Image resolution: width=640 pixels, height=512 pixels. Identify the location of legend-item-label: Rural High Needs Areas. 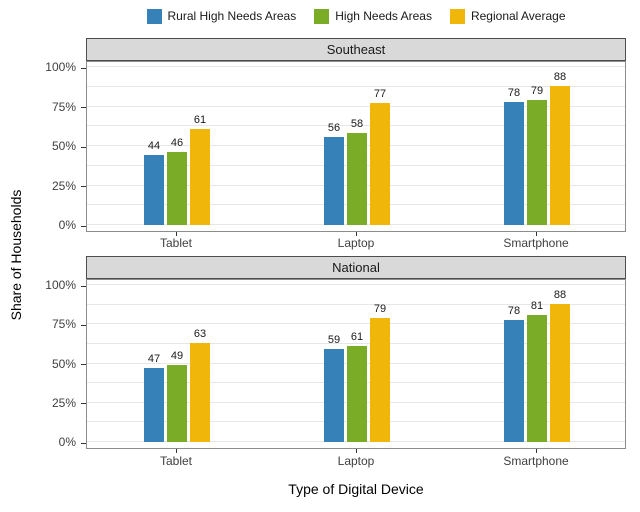
(232, 16).